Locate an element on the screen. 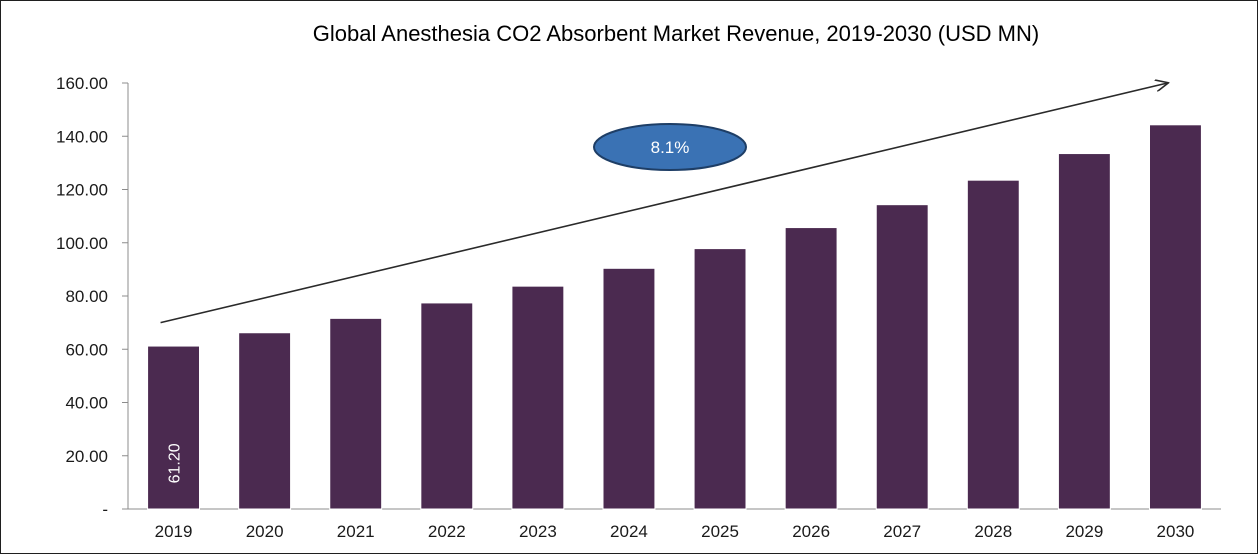  y-tick-label: 40.00 is located at coordinates (86, 403).